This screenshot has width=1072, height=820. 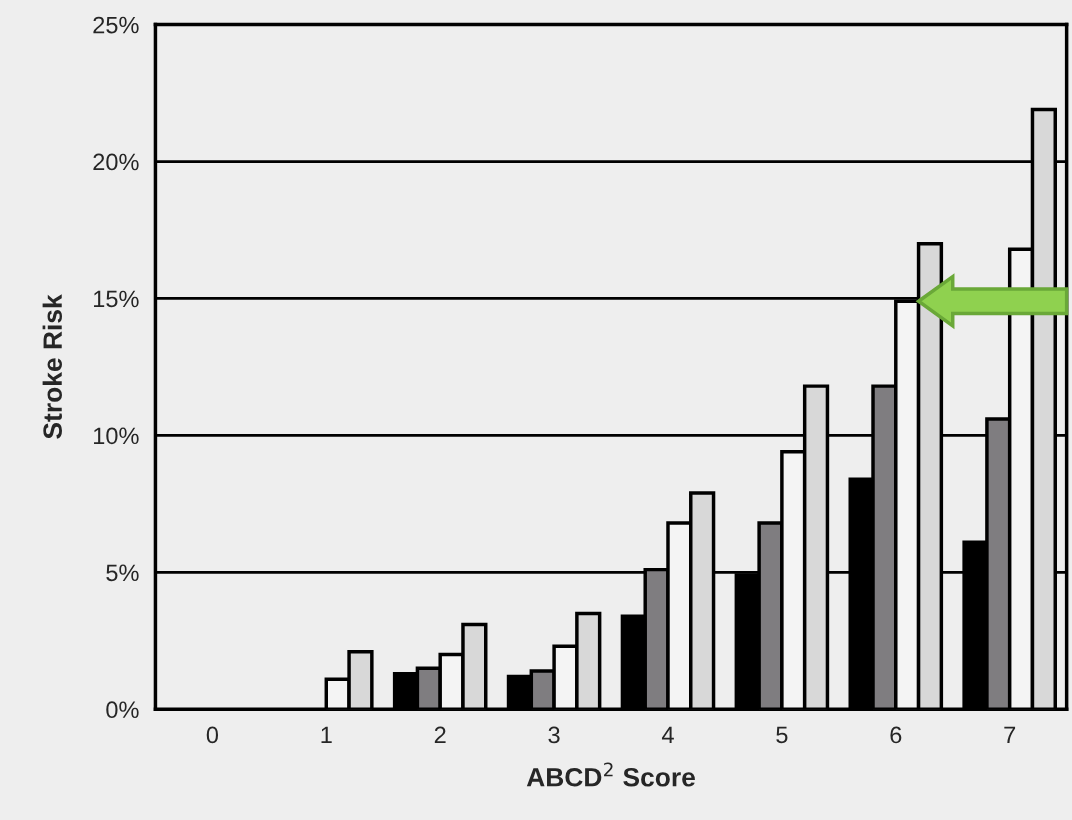 I want to click on x-tick-label: 7, so click(x=1010, y=735).